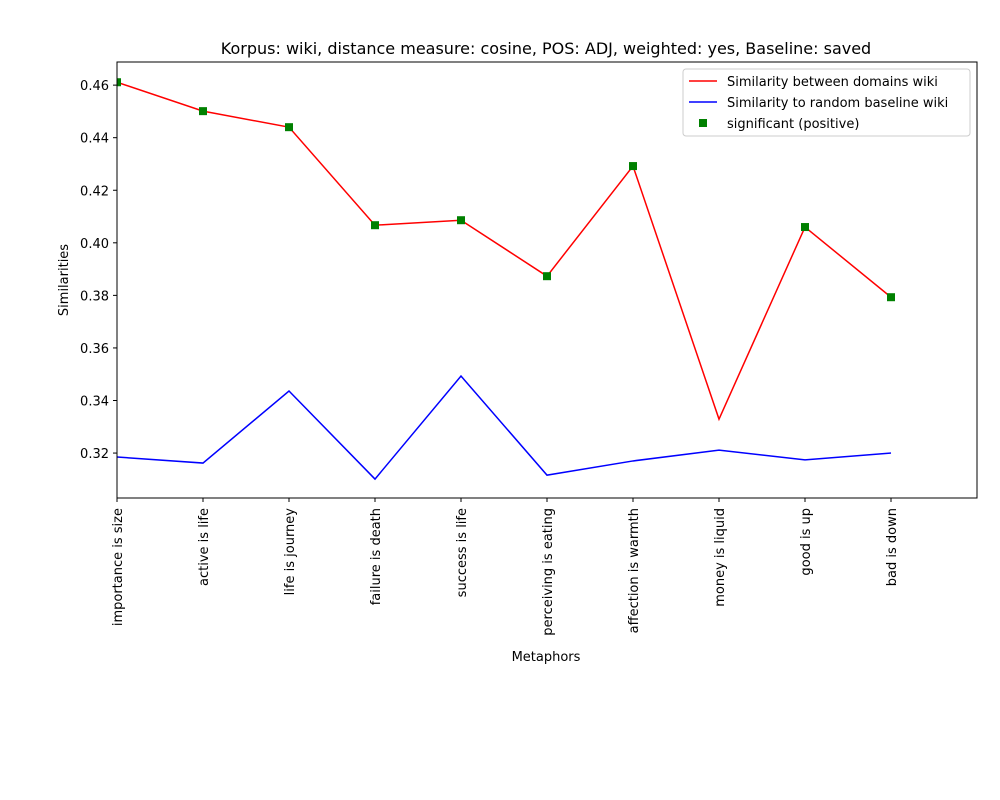 This screenshot has height=800, width=1000. I want to click on legend-marker, so click(703, 123).